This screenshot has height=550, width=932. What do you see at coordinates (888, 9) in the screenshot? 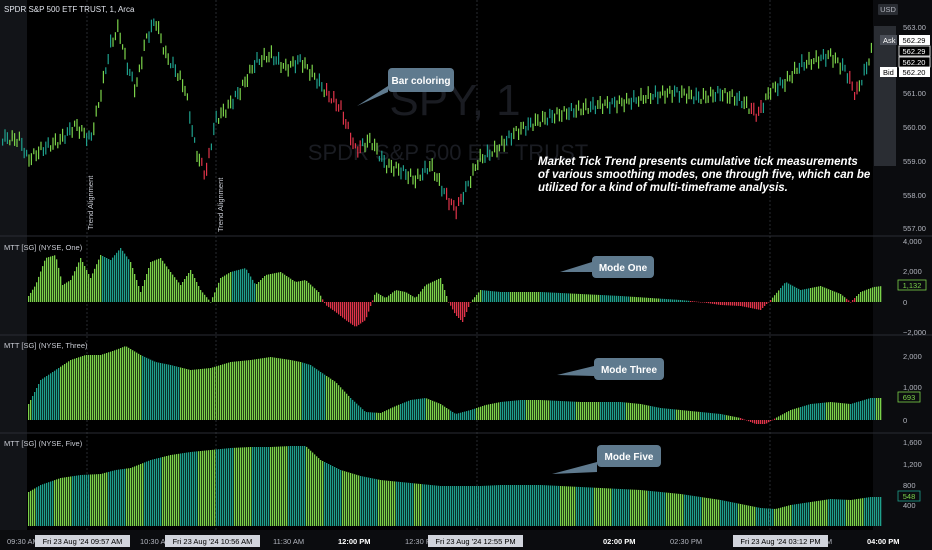
I see `currency-button` at bounding box center [888, 9].